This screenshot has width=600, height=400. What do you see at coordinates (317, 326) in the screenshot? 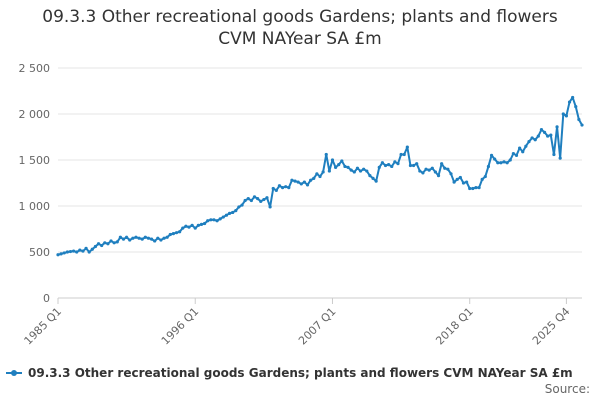
I see `x-tick-label: 2007 Q1` at bounding box center [317, 326].